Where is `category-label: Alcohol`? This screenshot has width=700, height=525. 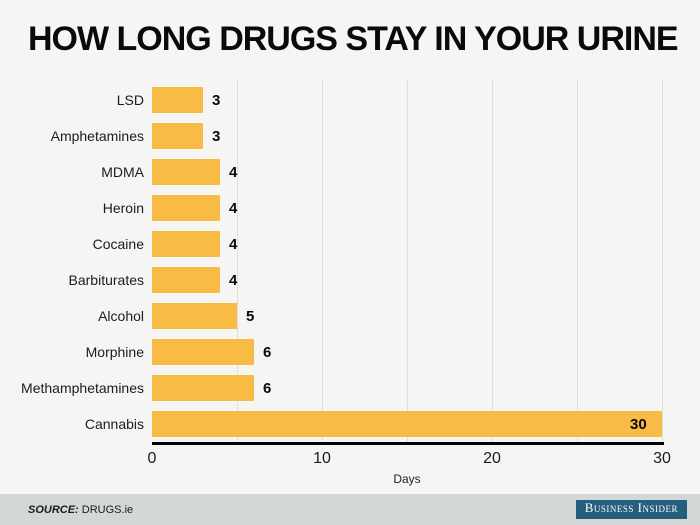
category-label: Alcohol is located at coordinates (121, 316).